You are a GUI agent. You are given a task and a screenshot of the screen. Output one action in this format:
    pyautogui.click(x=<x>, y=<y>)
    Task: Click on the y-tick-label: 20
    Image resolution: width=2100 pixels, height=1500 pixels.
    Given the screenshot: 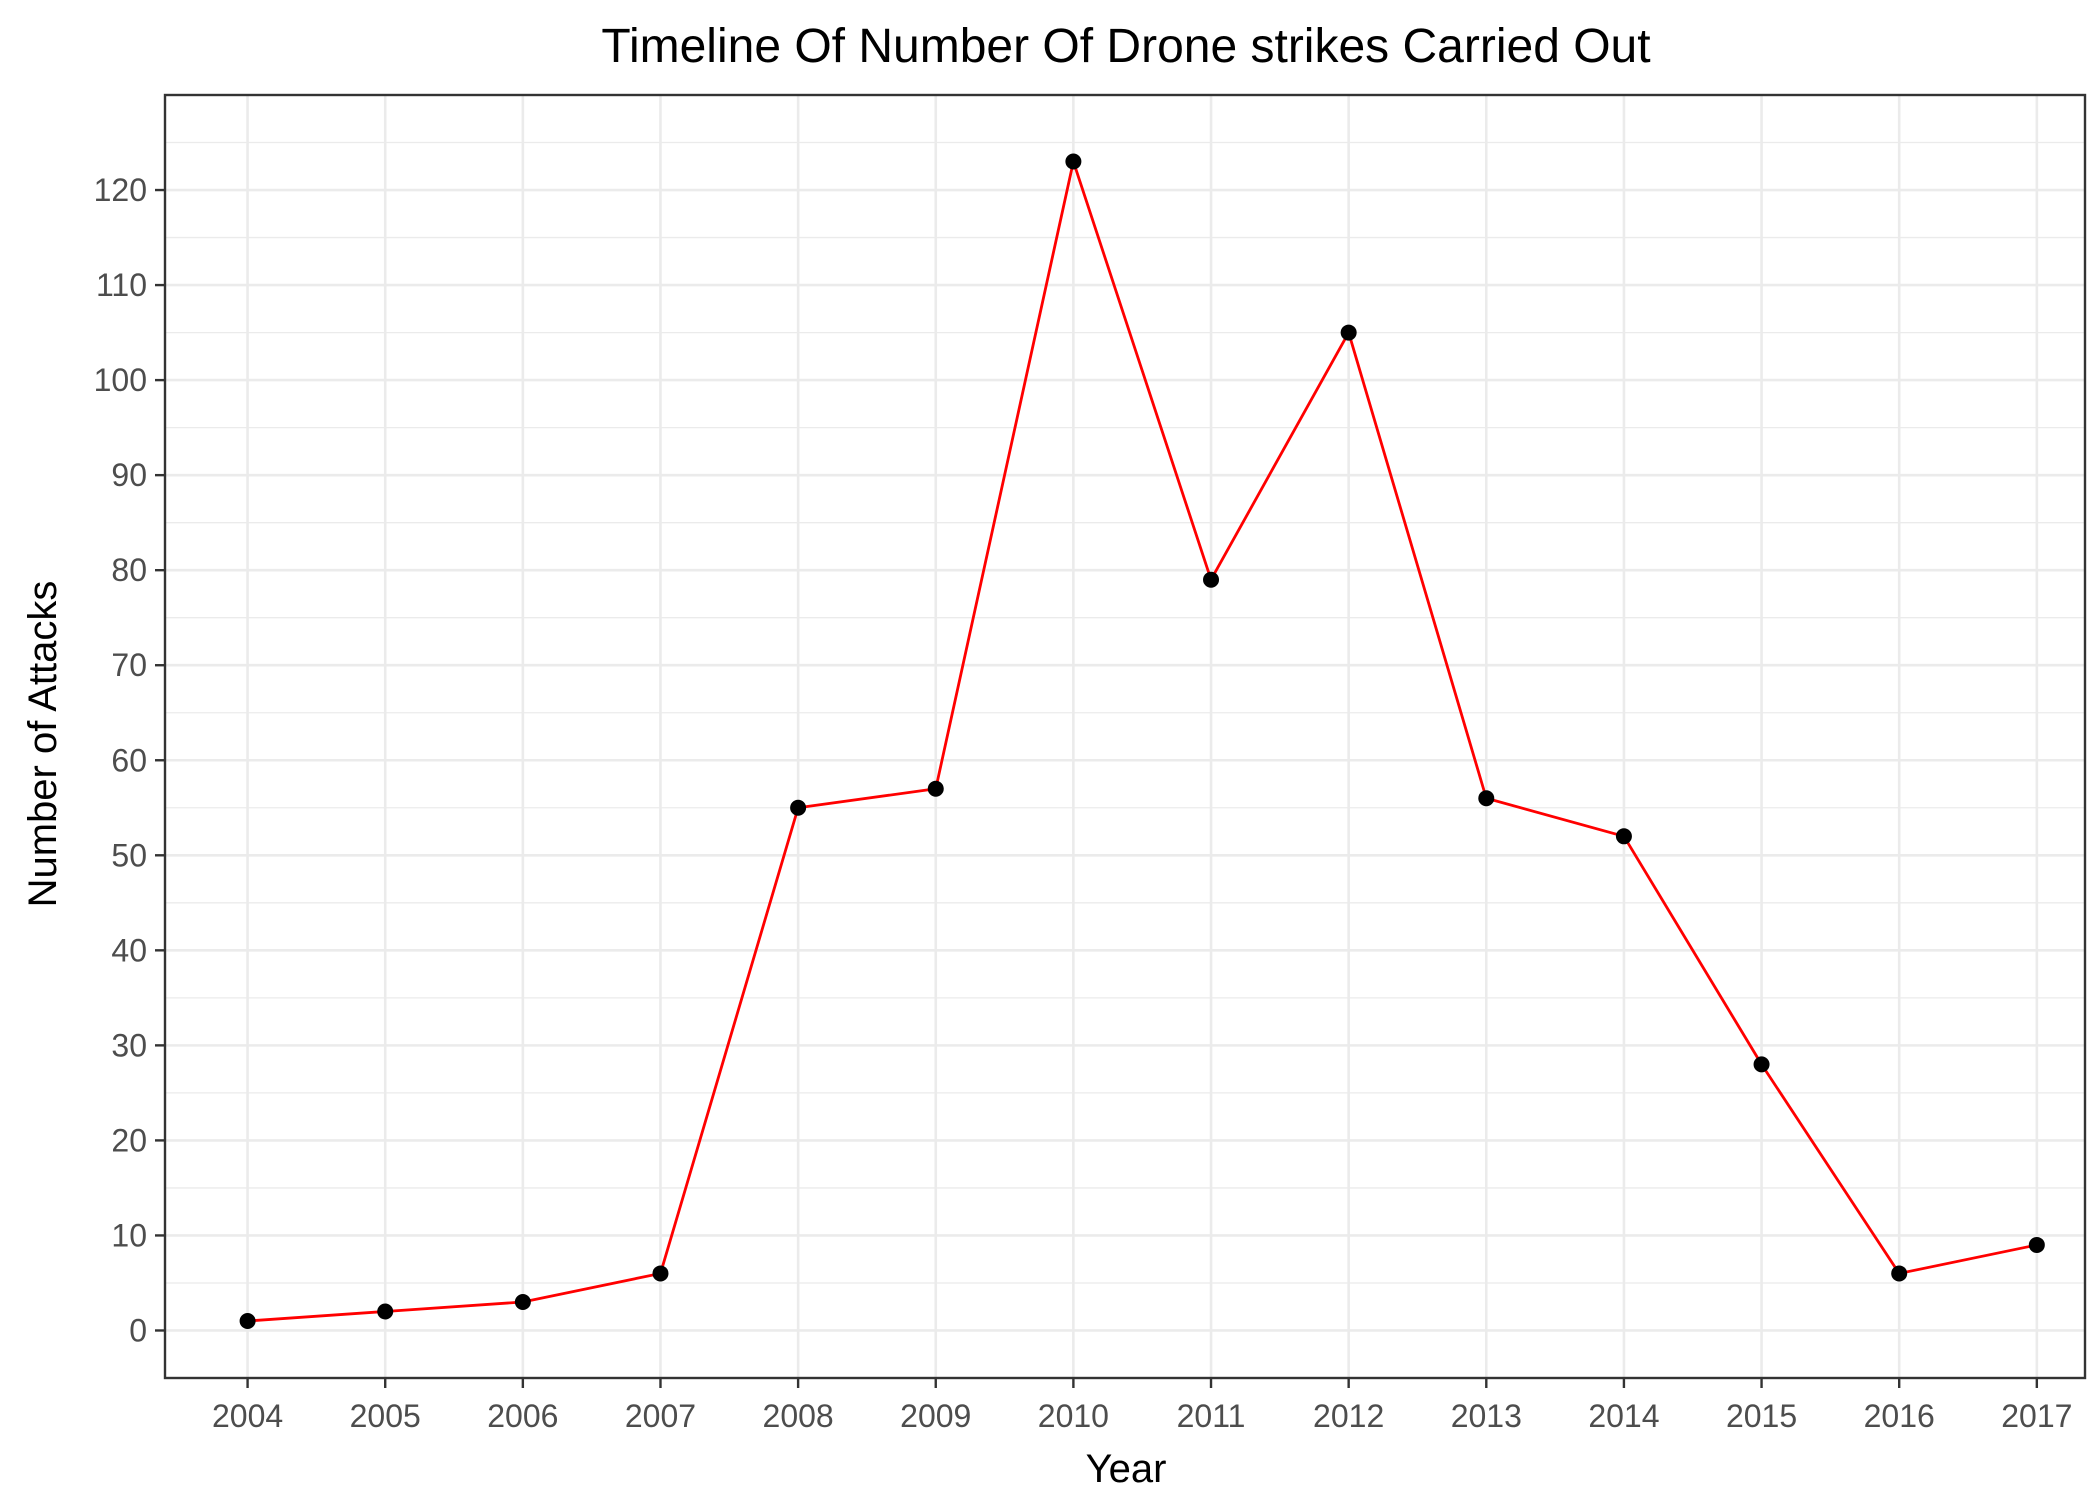 What is the action you would take?
    pyautogui.click(x=129, y=1140)
    